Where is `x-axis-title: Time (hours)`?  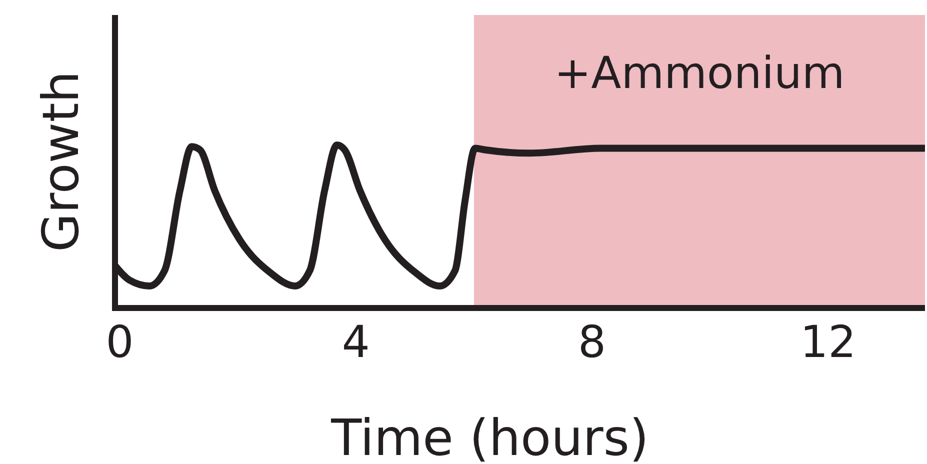
x-axis-title: Time (hours) is located at coordinates (489, 436).